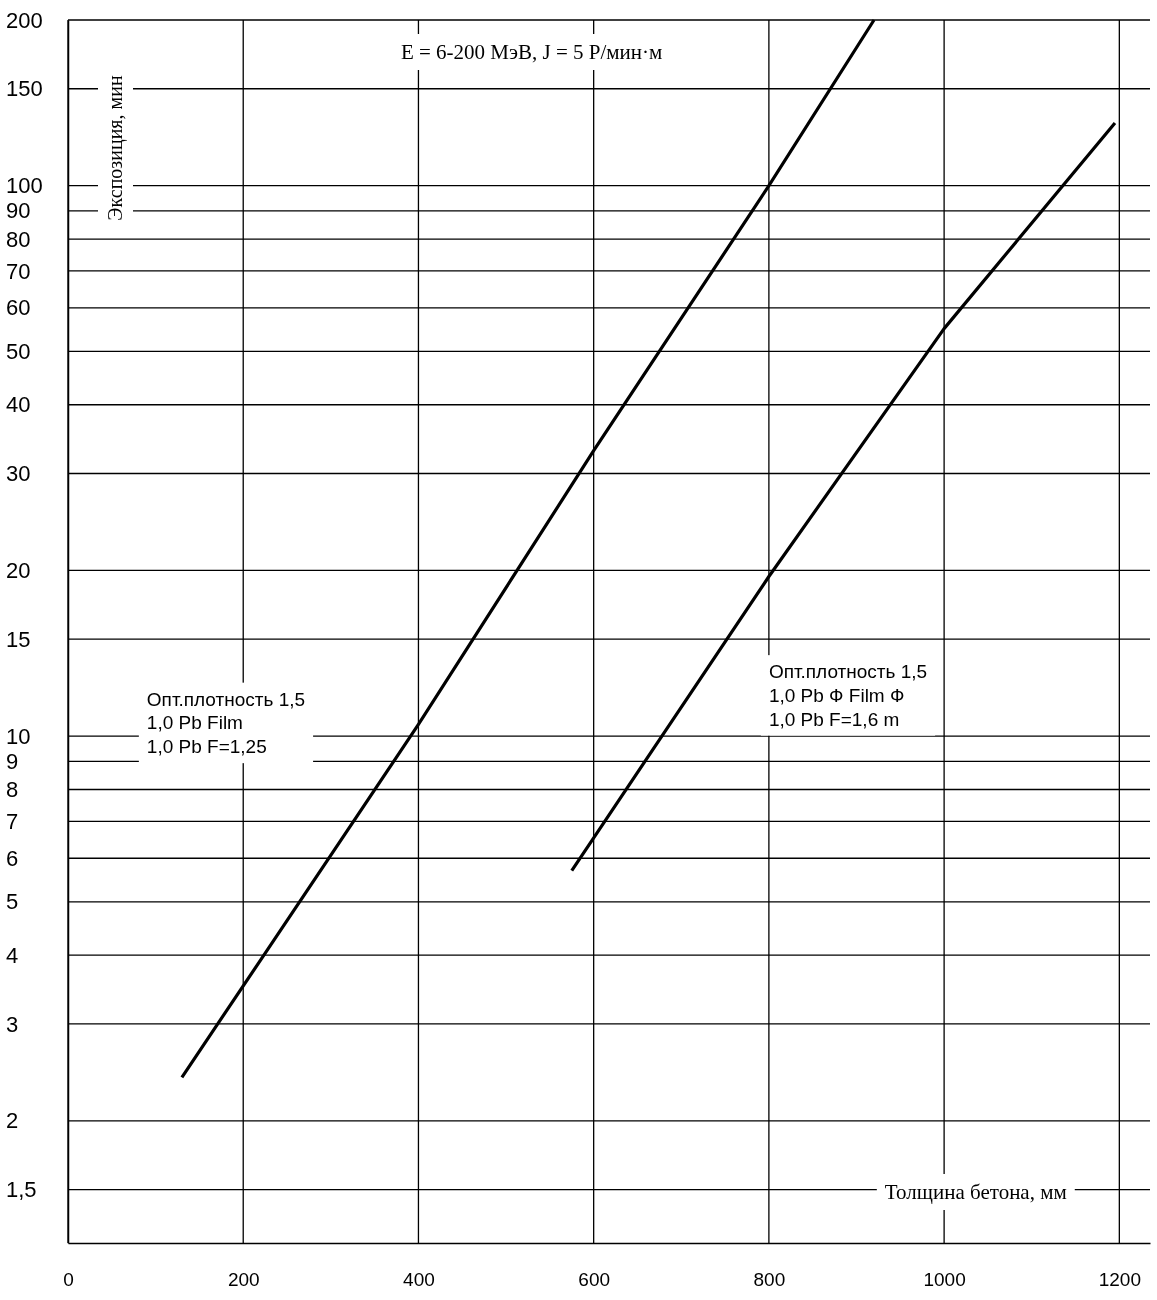 The image size is (1157, 1300). I want to click on y-tick-label: 15, so click(18, 639).